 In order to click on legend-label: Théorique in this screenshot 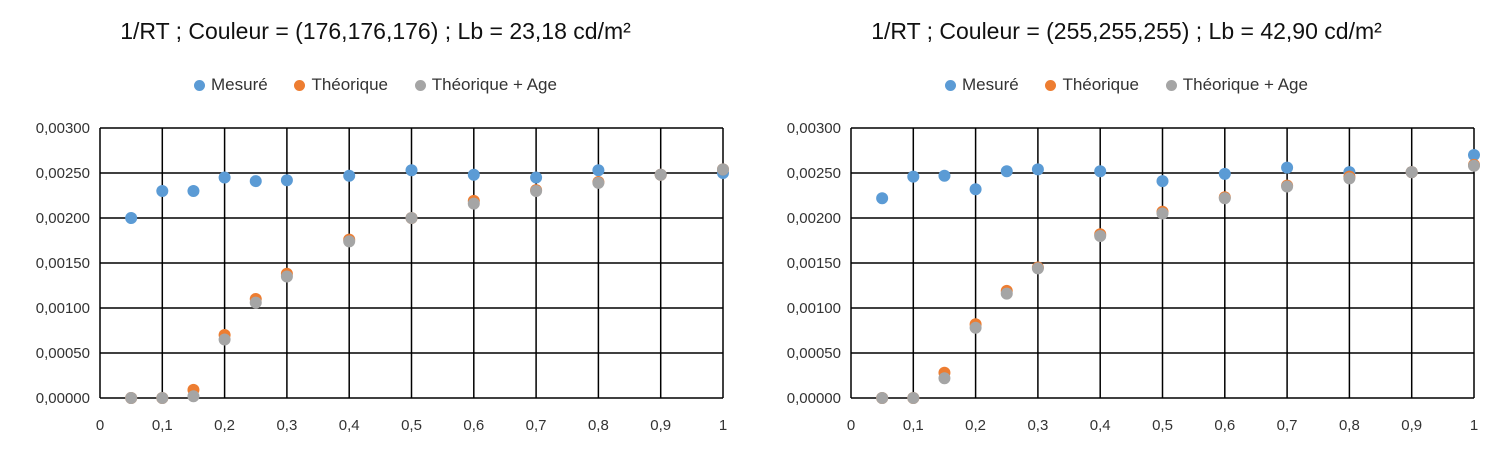, I will do `click(349, 84)`.